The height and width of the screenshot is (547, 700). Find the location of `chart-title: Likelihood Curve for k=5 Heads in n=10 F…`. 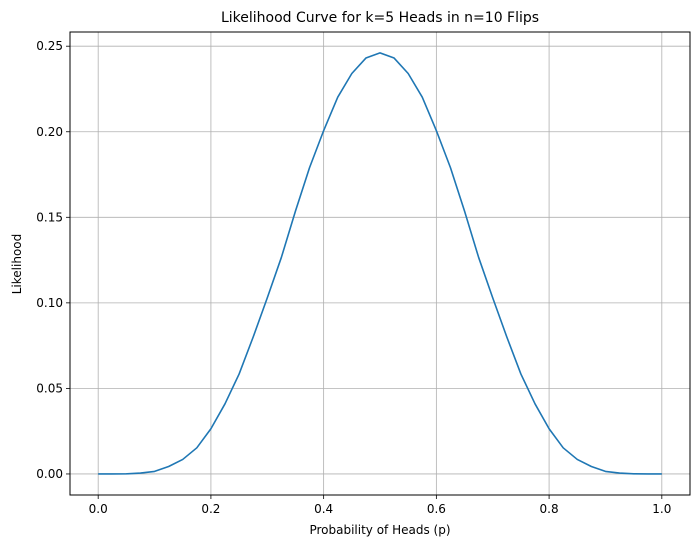

chart-title: Likelihood Curve for k=5 Heads in n=10 F… is located at coordinates (380, 18).